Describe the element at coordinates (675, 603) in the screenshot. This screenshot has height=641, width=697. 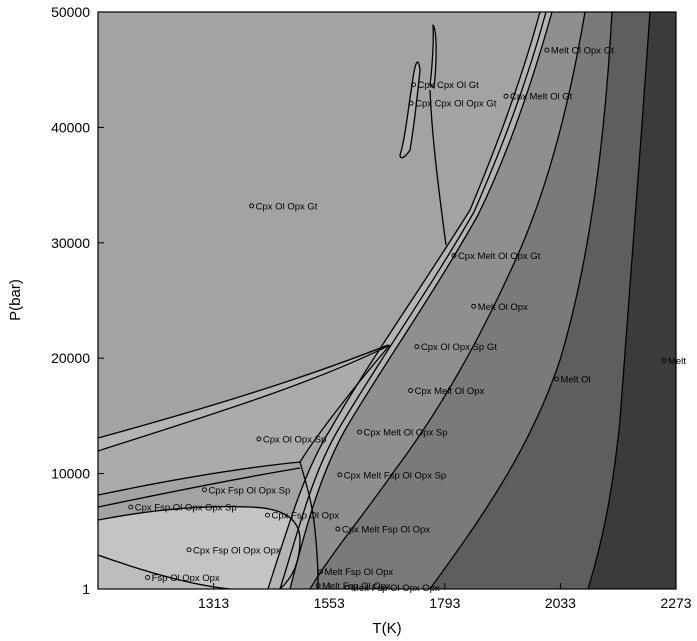
I see `x-tick-label: 2273` at that location.